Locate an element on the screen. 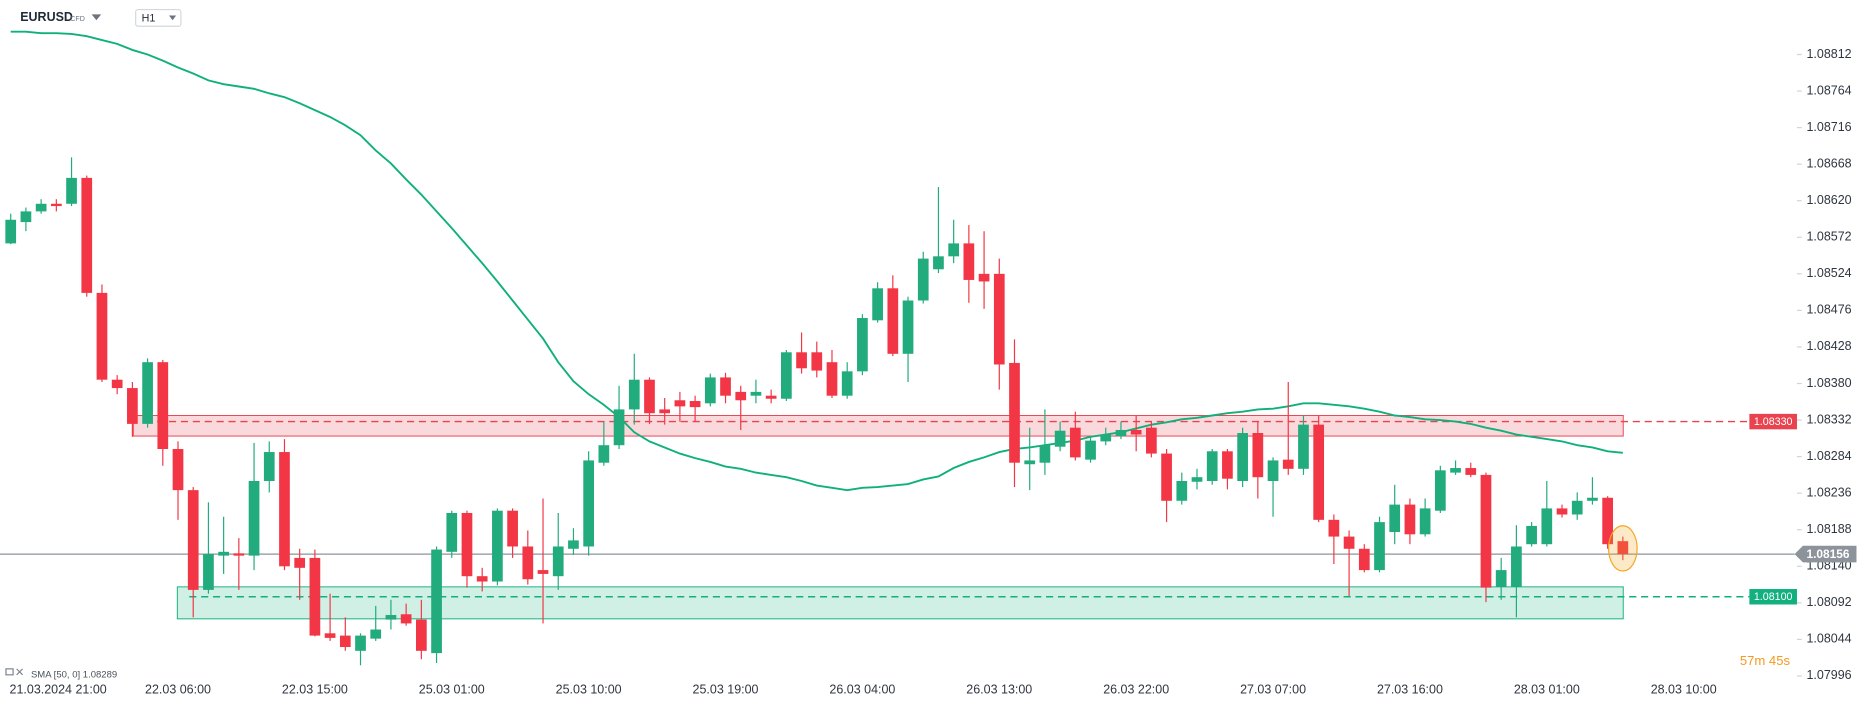  x-tick-label: 21.03.2024 21:00 is located at coordinates (58, 690).